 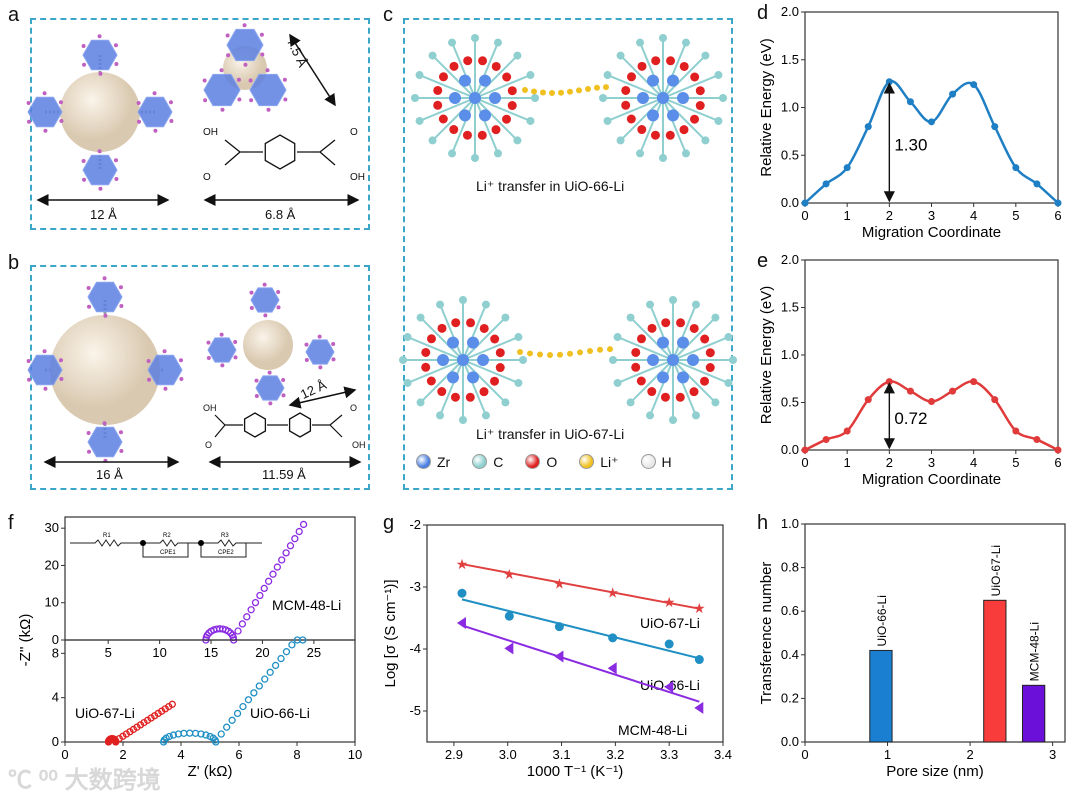 What do you see at coordinates (159, 652) in the screenshot?
I see `x-tick-label: 10` at bounding box center [159, 652].